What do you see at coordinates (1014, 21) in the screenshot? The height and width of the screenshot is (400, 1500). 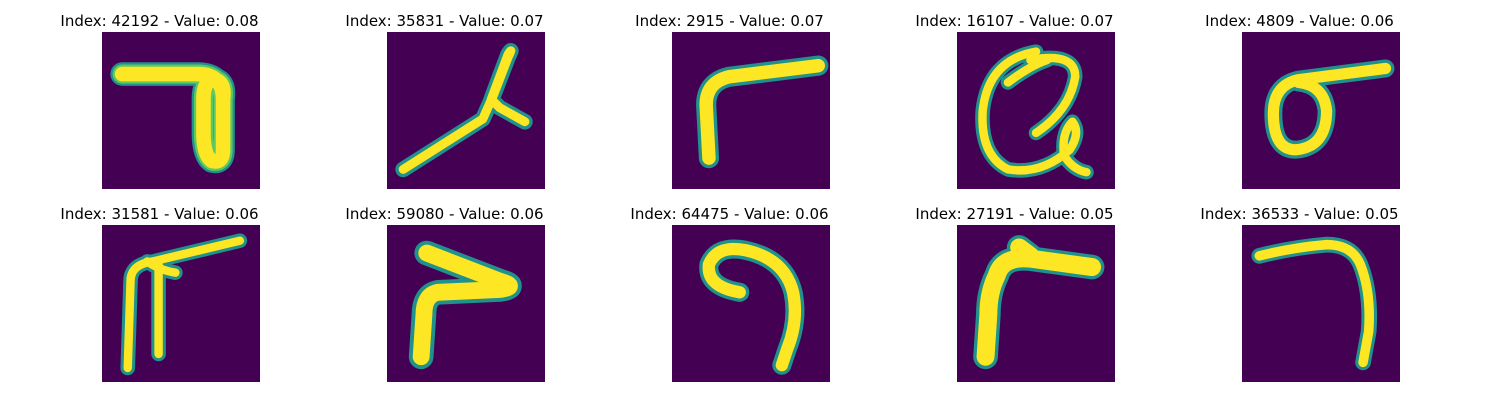 I see `panel-title: Index: 16107 - Value: 0.07` at bounding box center [1014, 21].